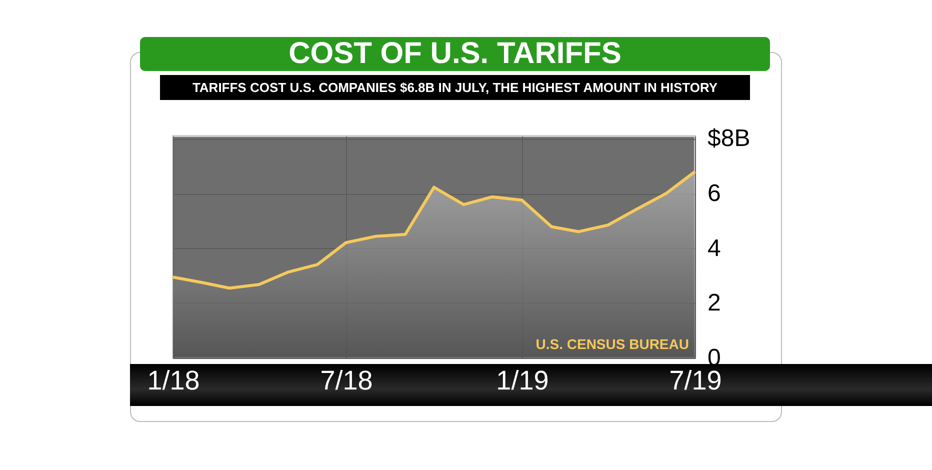  I want to click on y-tick-label: 2, so click(714, 303).